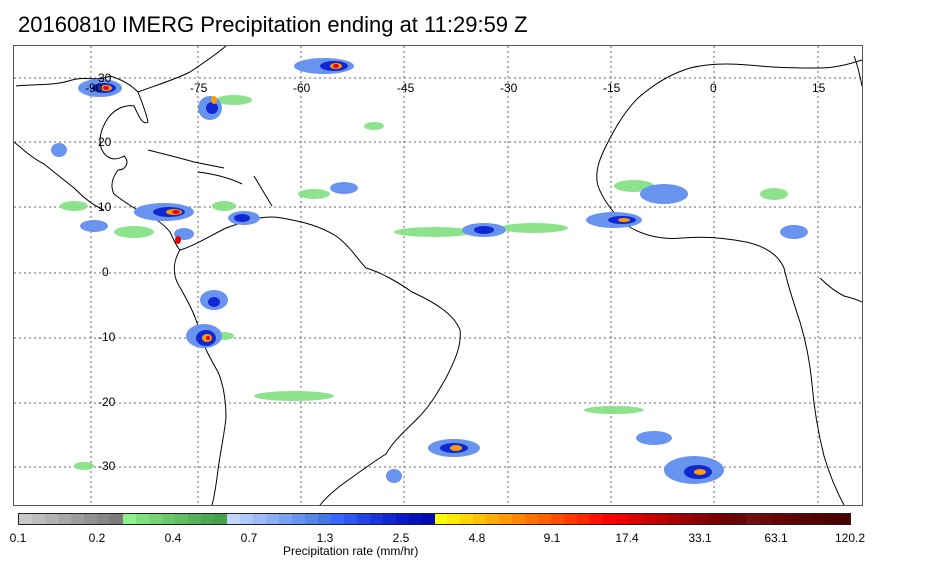 This screenshot has width=944, height=571. I want to click on lat-label: 0, so click(105, 272).